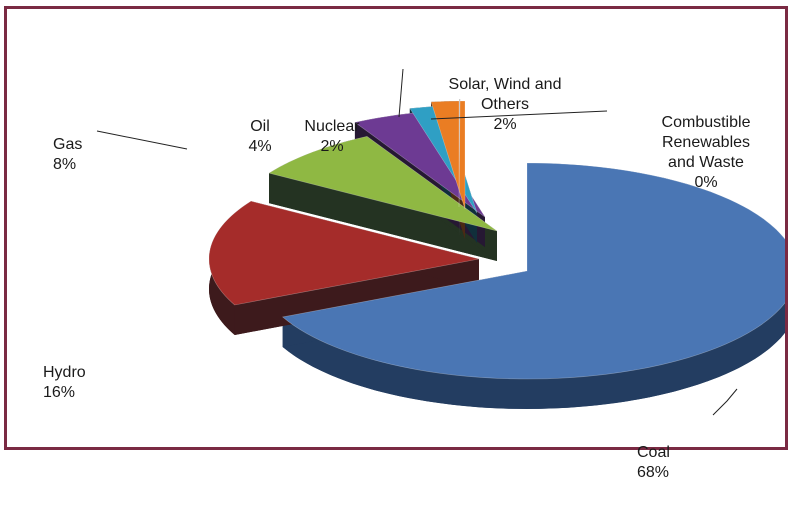 This screenshot has height=523, width=798. Describe the element at coordinates (459, 153) in the screenshot. I see `slice-combustible-renewables-and-waste` at that location.